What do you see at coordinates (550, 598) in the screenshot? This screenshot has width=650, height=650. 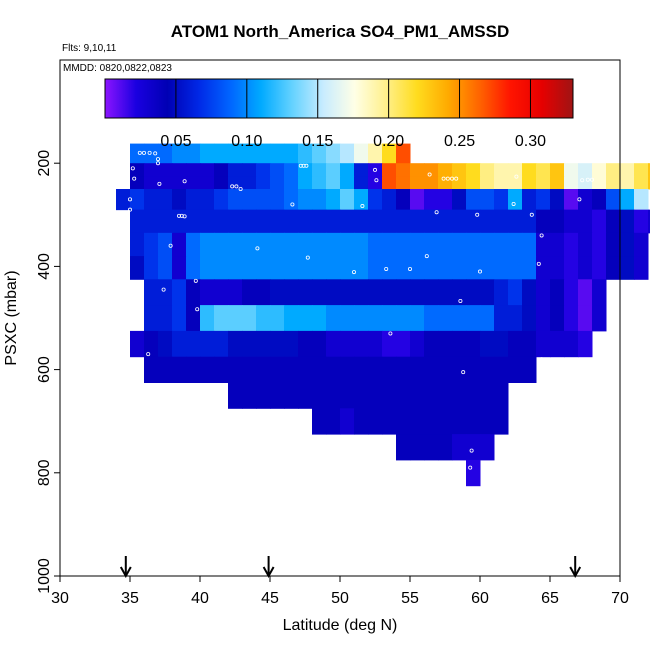 I see `x-tick-label-7: 65` at bounding box center [550, 598].